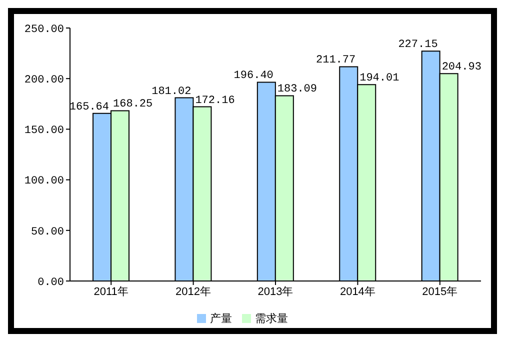 The width and height of the screenshot is (505, 342). I want to click on x-tick-label: 2015年, so click(440, 292).